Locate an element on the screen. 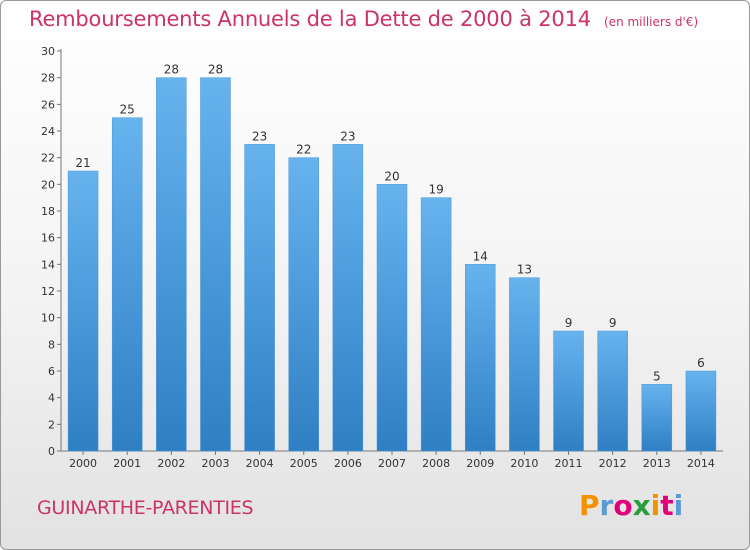 This screenshot has width=750, height=550. y-tick-label: 16 is located at coordinates (48, 238).